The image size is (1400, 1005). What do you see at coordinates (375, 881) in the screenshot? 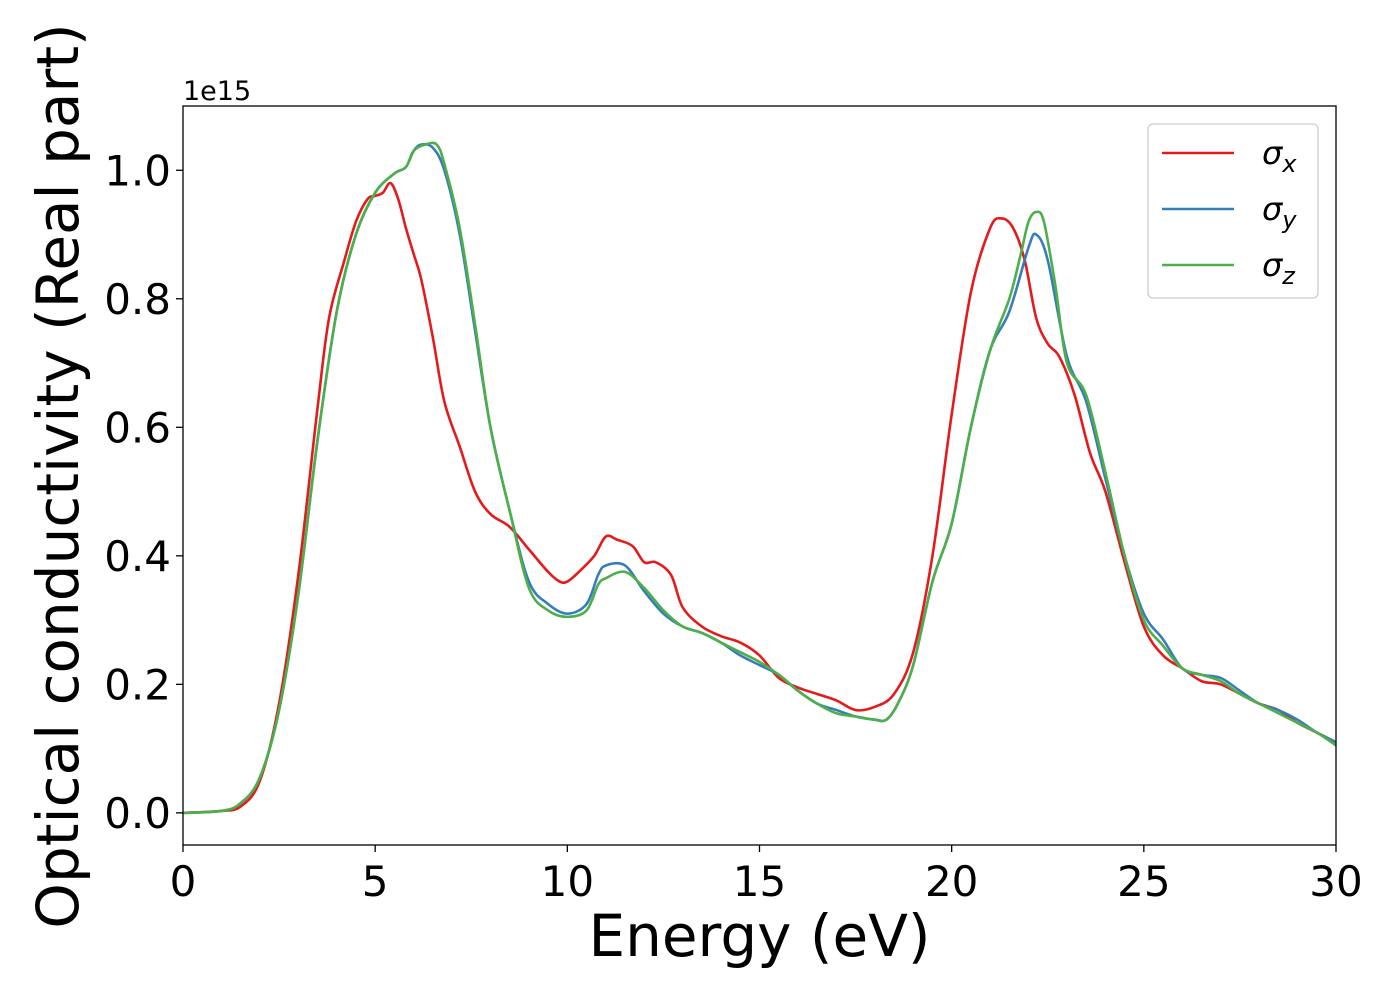
I see `x-tick-label: 5` at bounding box center [375, 881].